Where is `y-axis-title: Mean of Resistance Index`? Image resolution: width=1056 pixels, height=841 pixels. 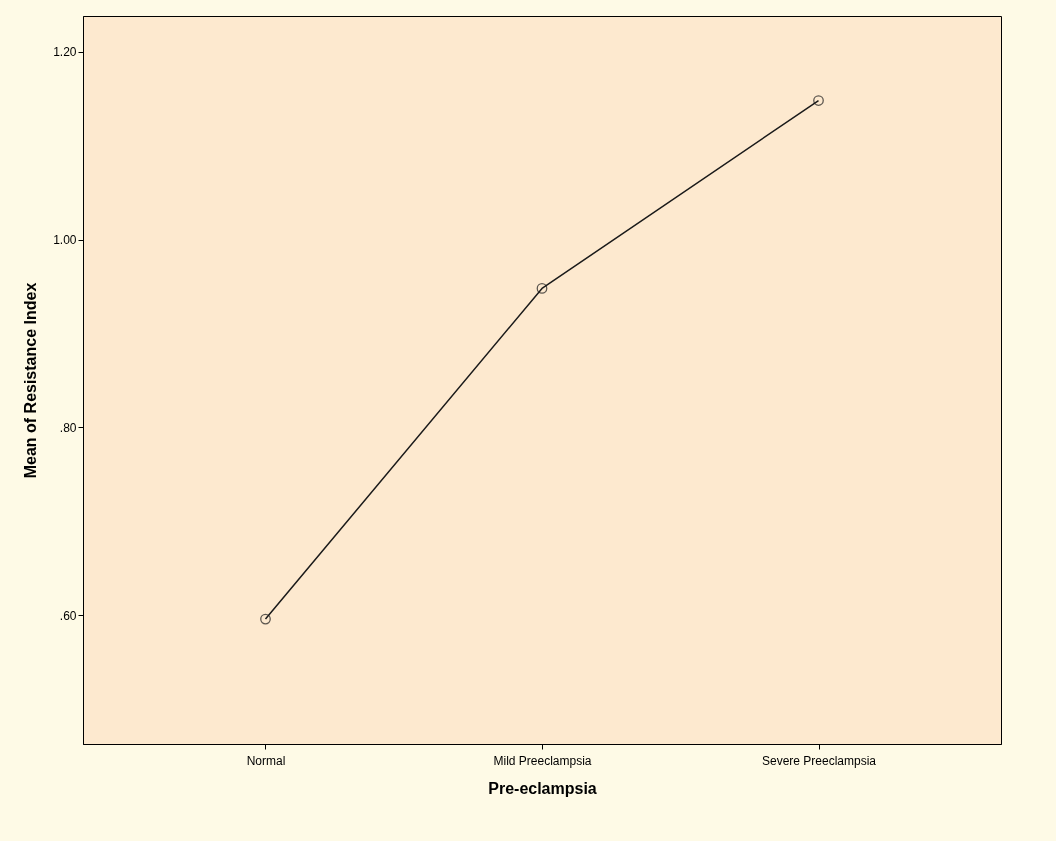
y-axis-title: Mean of Resistance Index is located at coordinates (31, 380).